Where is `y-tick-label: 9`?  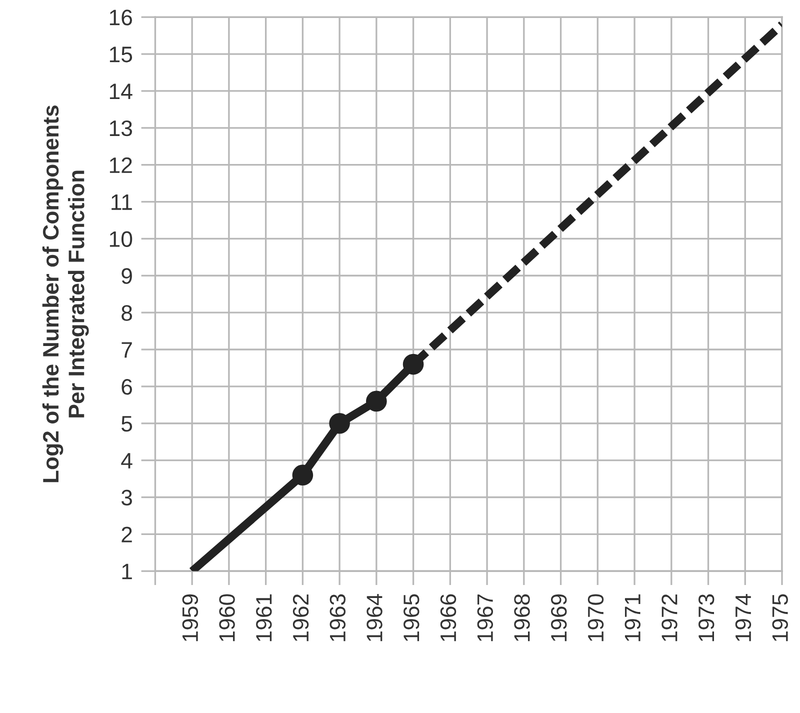 y-tick-label: 9 is located at coordinates (127, 276).